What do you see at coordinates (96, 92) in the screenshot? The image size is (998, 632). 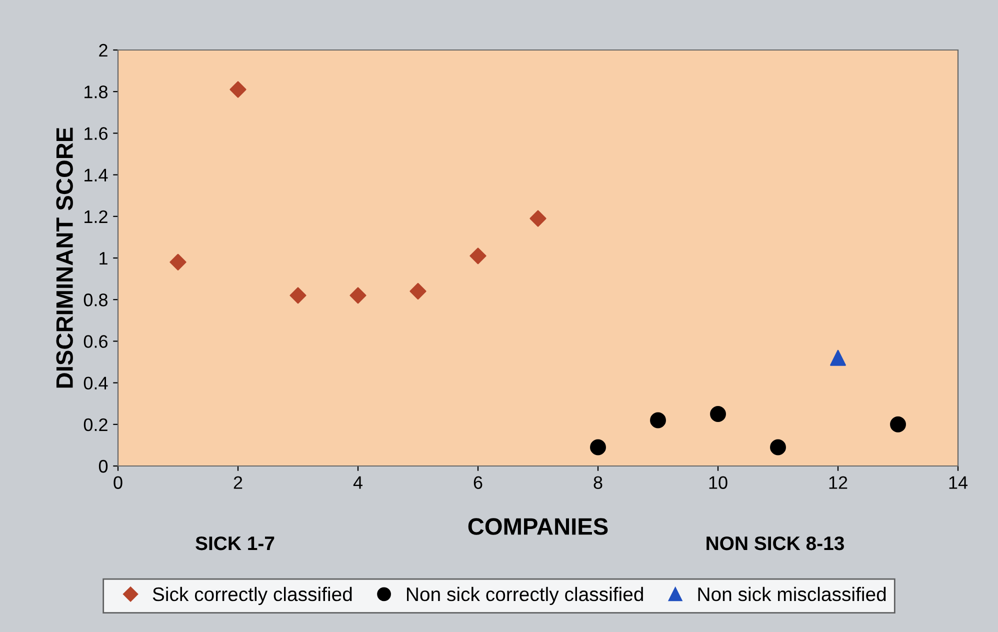 I see `y-tick-label: 1.8` at bounding box center [96, 92].